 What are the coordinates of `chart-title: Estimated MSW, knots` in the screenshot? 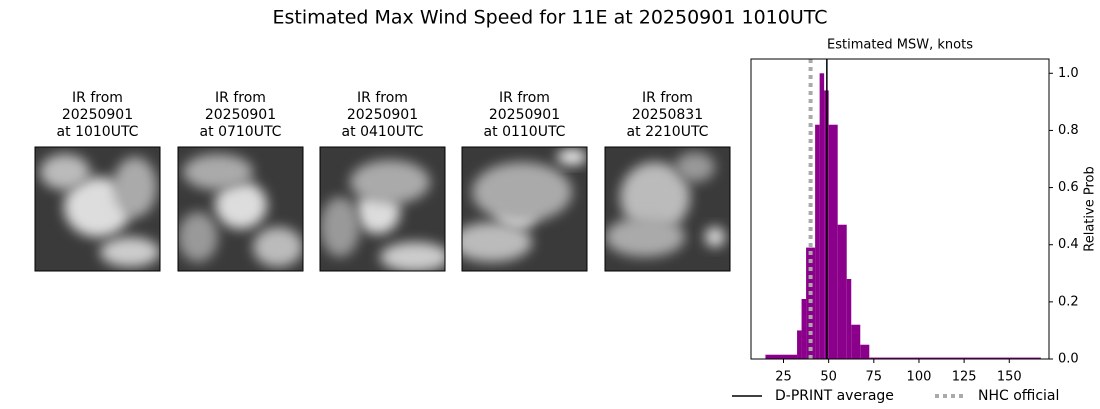 It's located at (900, 45).